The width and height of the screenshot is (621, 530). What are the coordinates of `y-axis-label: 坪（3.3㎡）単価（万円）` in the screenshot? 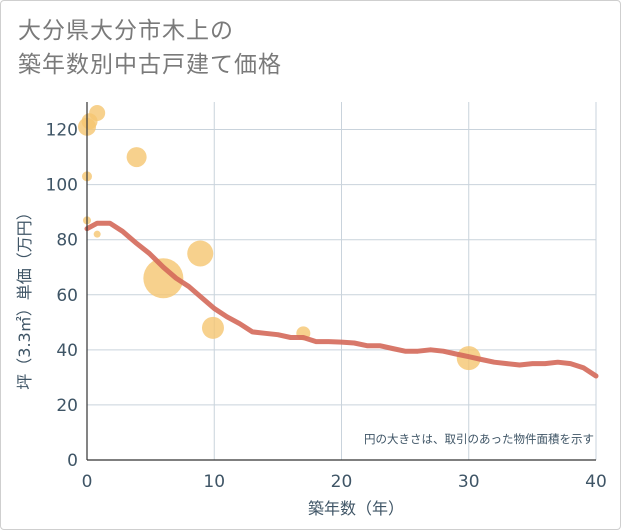 It's located at (24, 296).